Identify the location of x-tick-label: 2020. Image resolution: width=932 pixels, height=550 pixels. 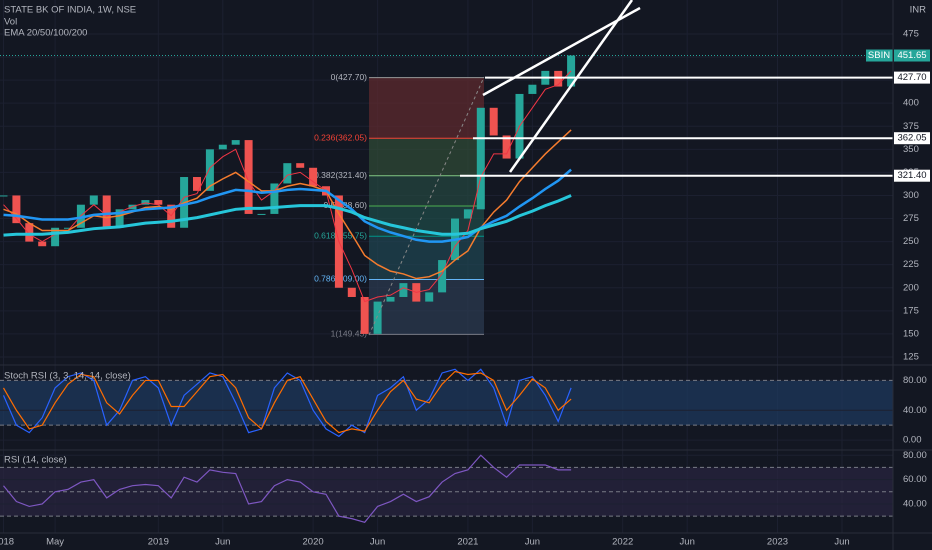
(313, 542).